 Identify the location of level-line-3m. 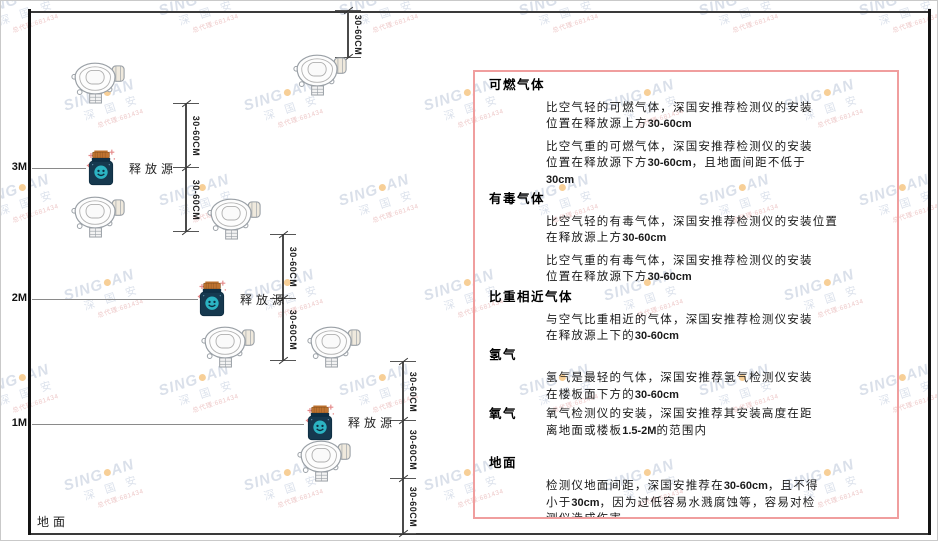
(59, 168).